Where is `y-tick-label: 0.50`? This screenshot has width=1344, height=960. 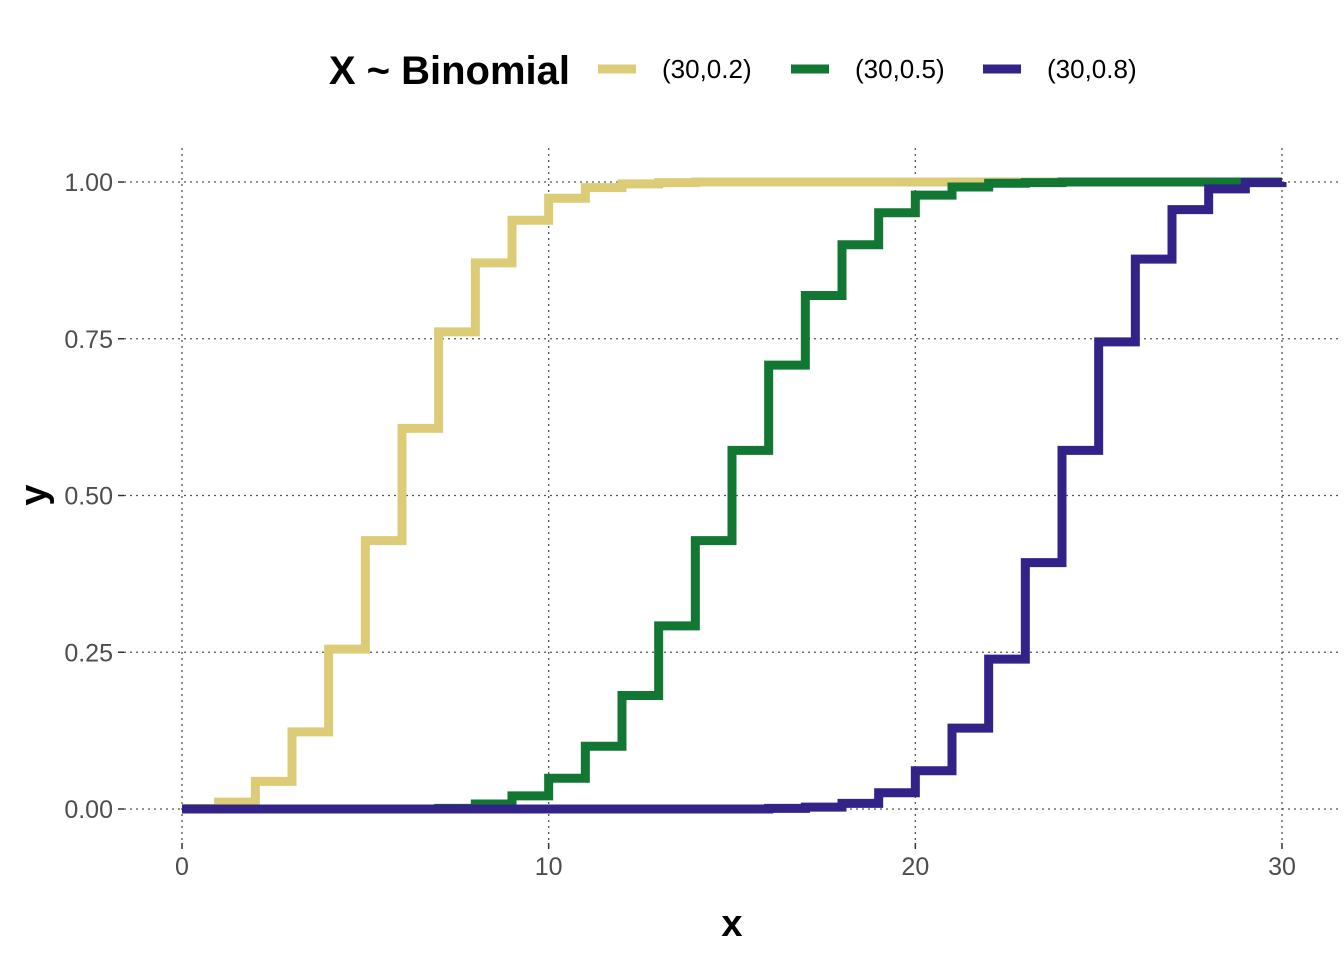
y-tick-label: 0.50 is located at coordinates (88, 497).